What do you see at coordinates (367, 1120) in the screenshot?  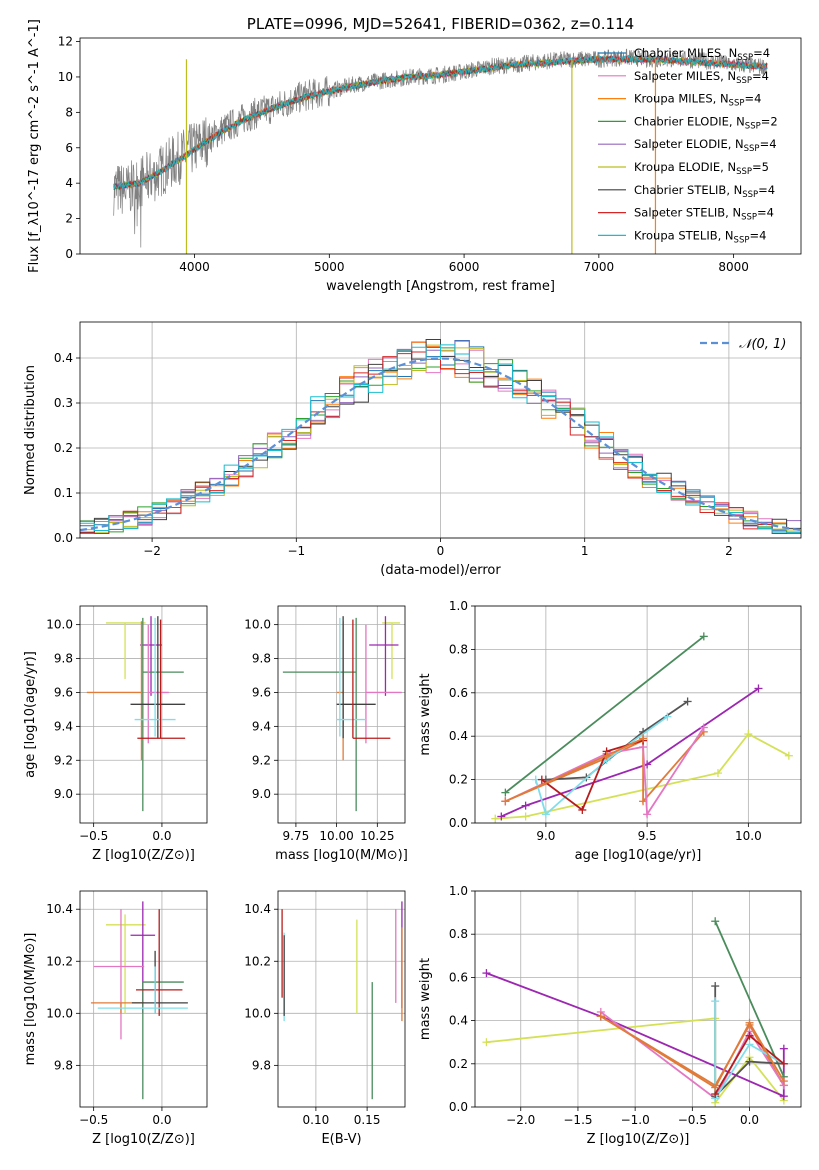 I see `x-tick-label: 0.15` at bounding box center [367, 1120].